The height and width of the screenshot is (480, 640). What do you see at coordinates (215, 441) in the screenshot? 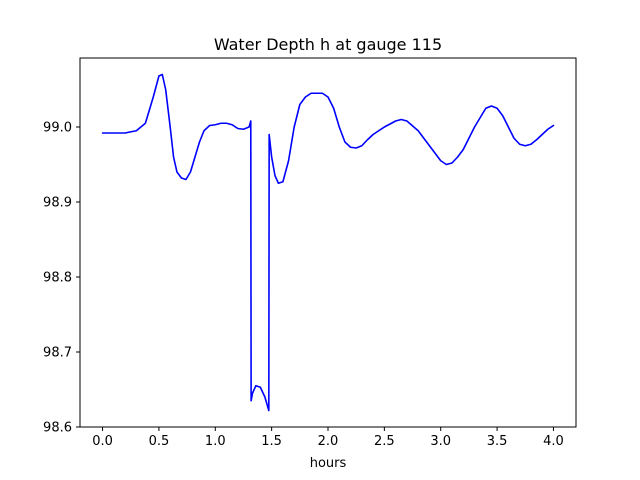
I see `x-tick-label: 1.0` at bounding box center [215, 441].